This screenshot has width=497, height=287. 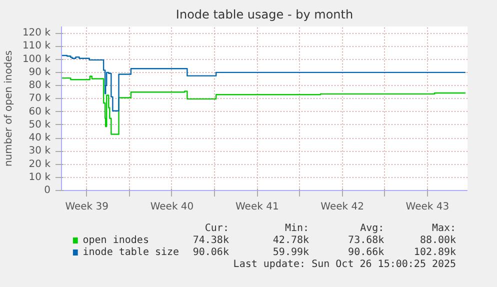 What do you see at coordinates (39, 124) in the screenshot?
I see `y-tick-label: 50 k` at bounding box center [39, 124].